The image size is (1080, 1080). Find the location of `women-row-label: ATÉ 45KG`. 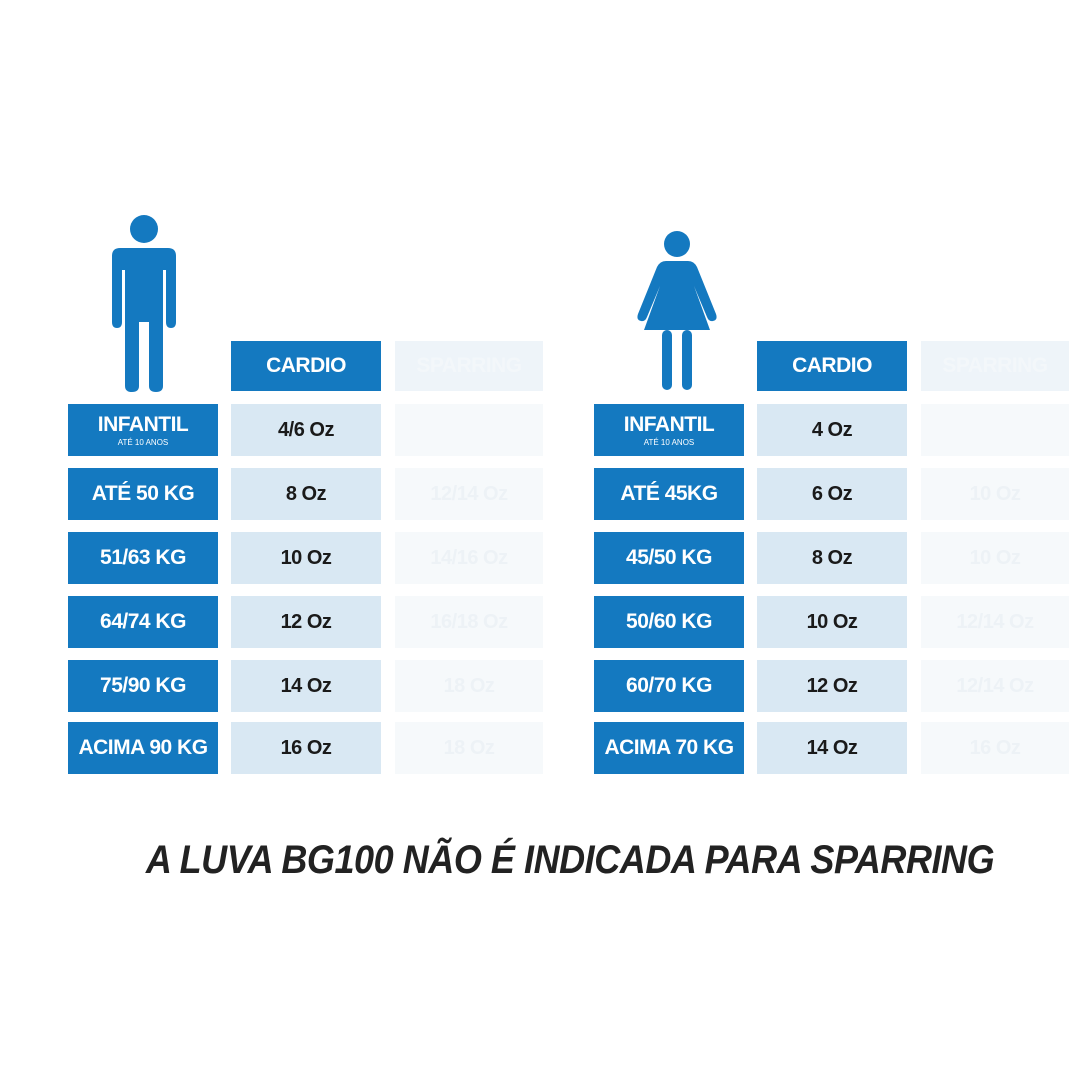

women-row-label: ATÉ 45KG is located at coordinates (669, 494).